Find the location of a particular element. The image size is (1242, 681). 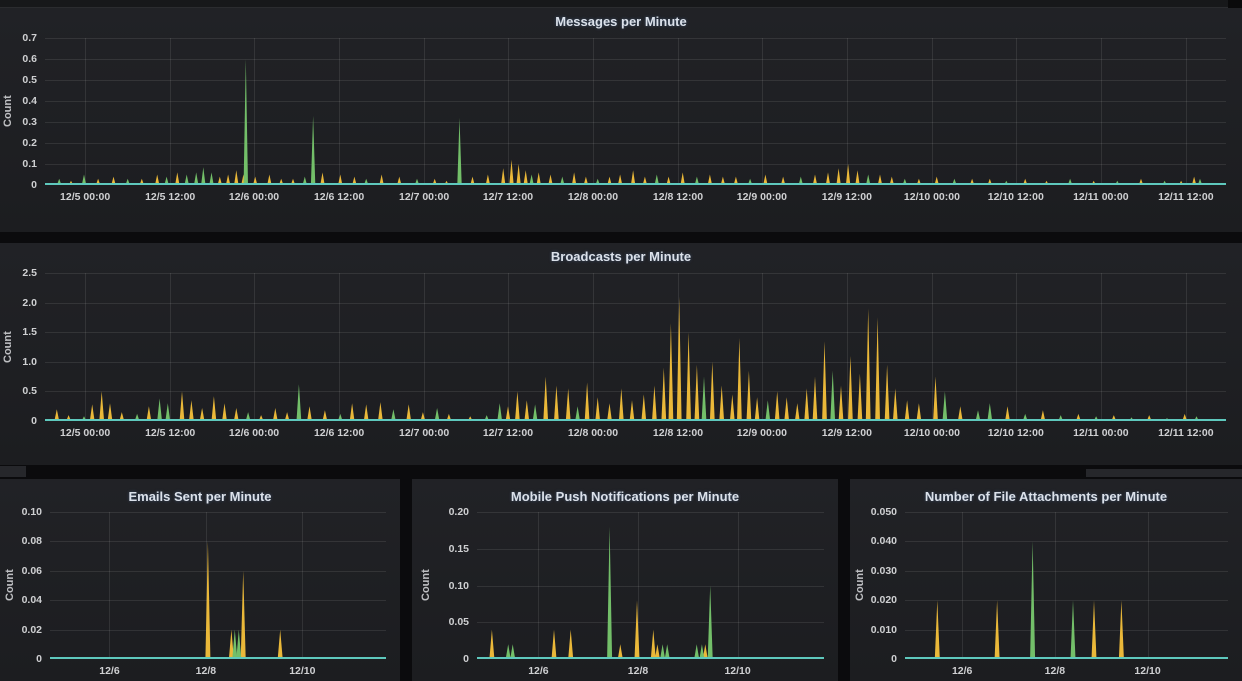

y-tick-label: 0.15 is located at coordinates (458, 548).